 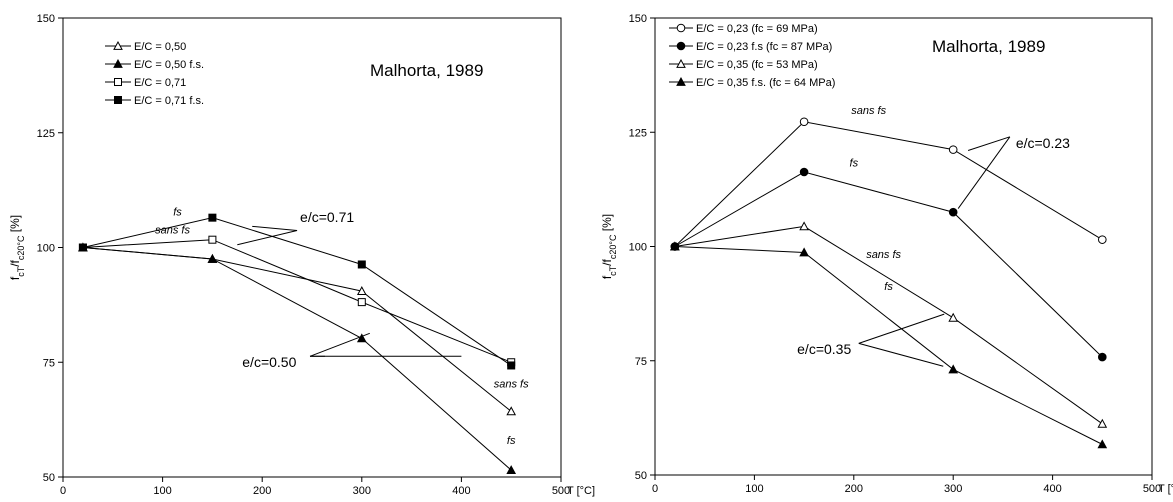 I want to click on legend-entry-label: E/C = 0,50 f.s., so click(x=169, y=65).